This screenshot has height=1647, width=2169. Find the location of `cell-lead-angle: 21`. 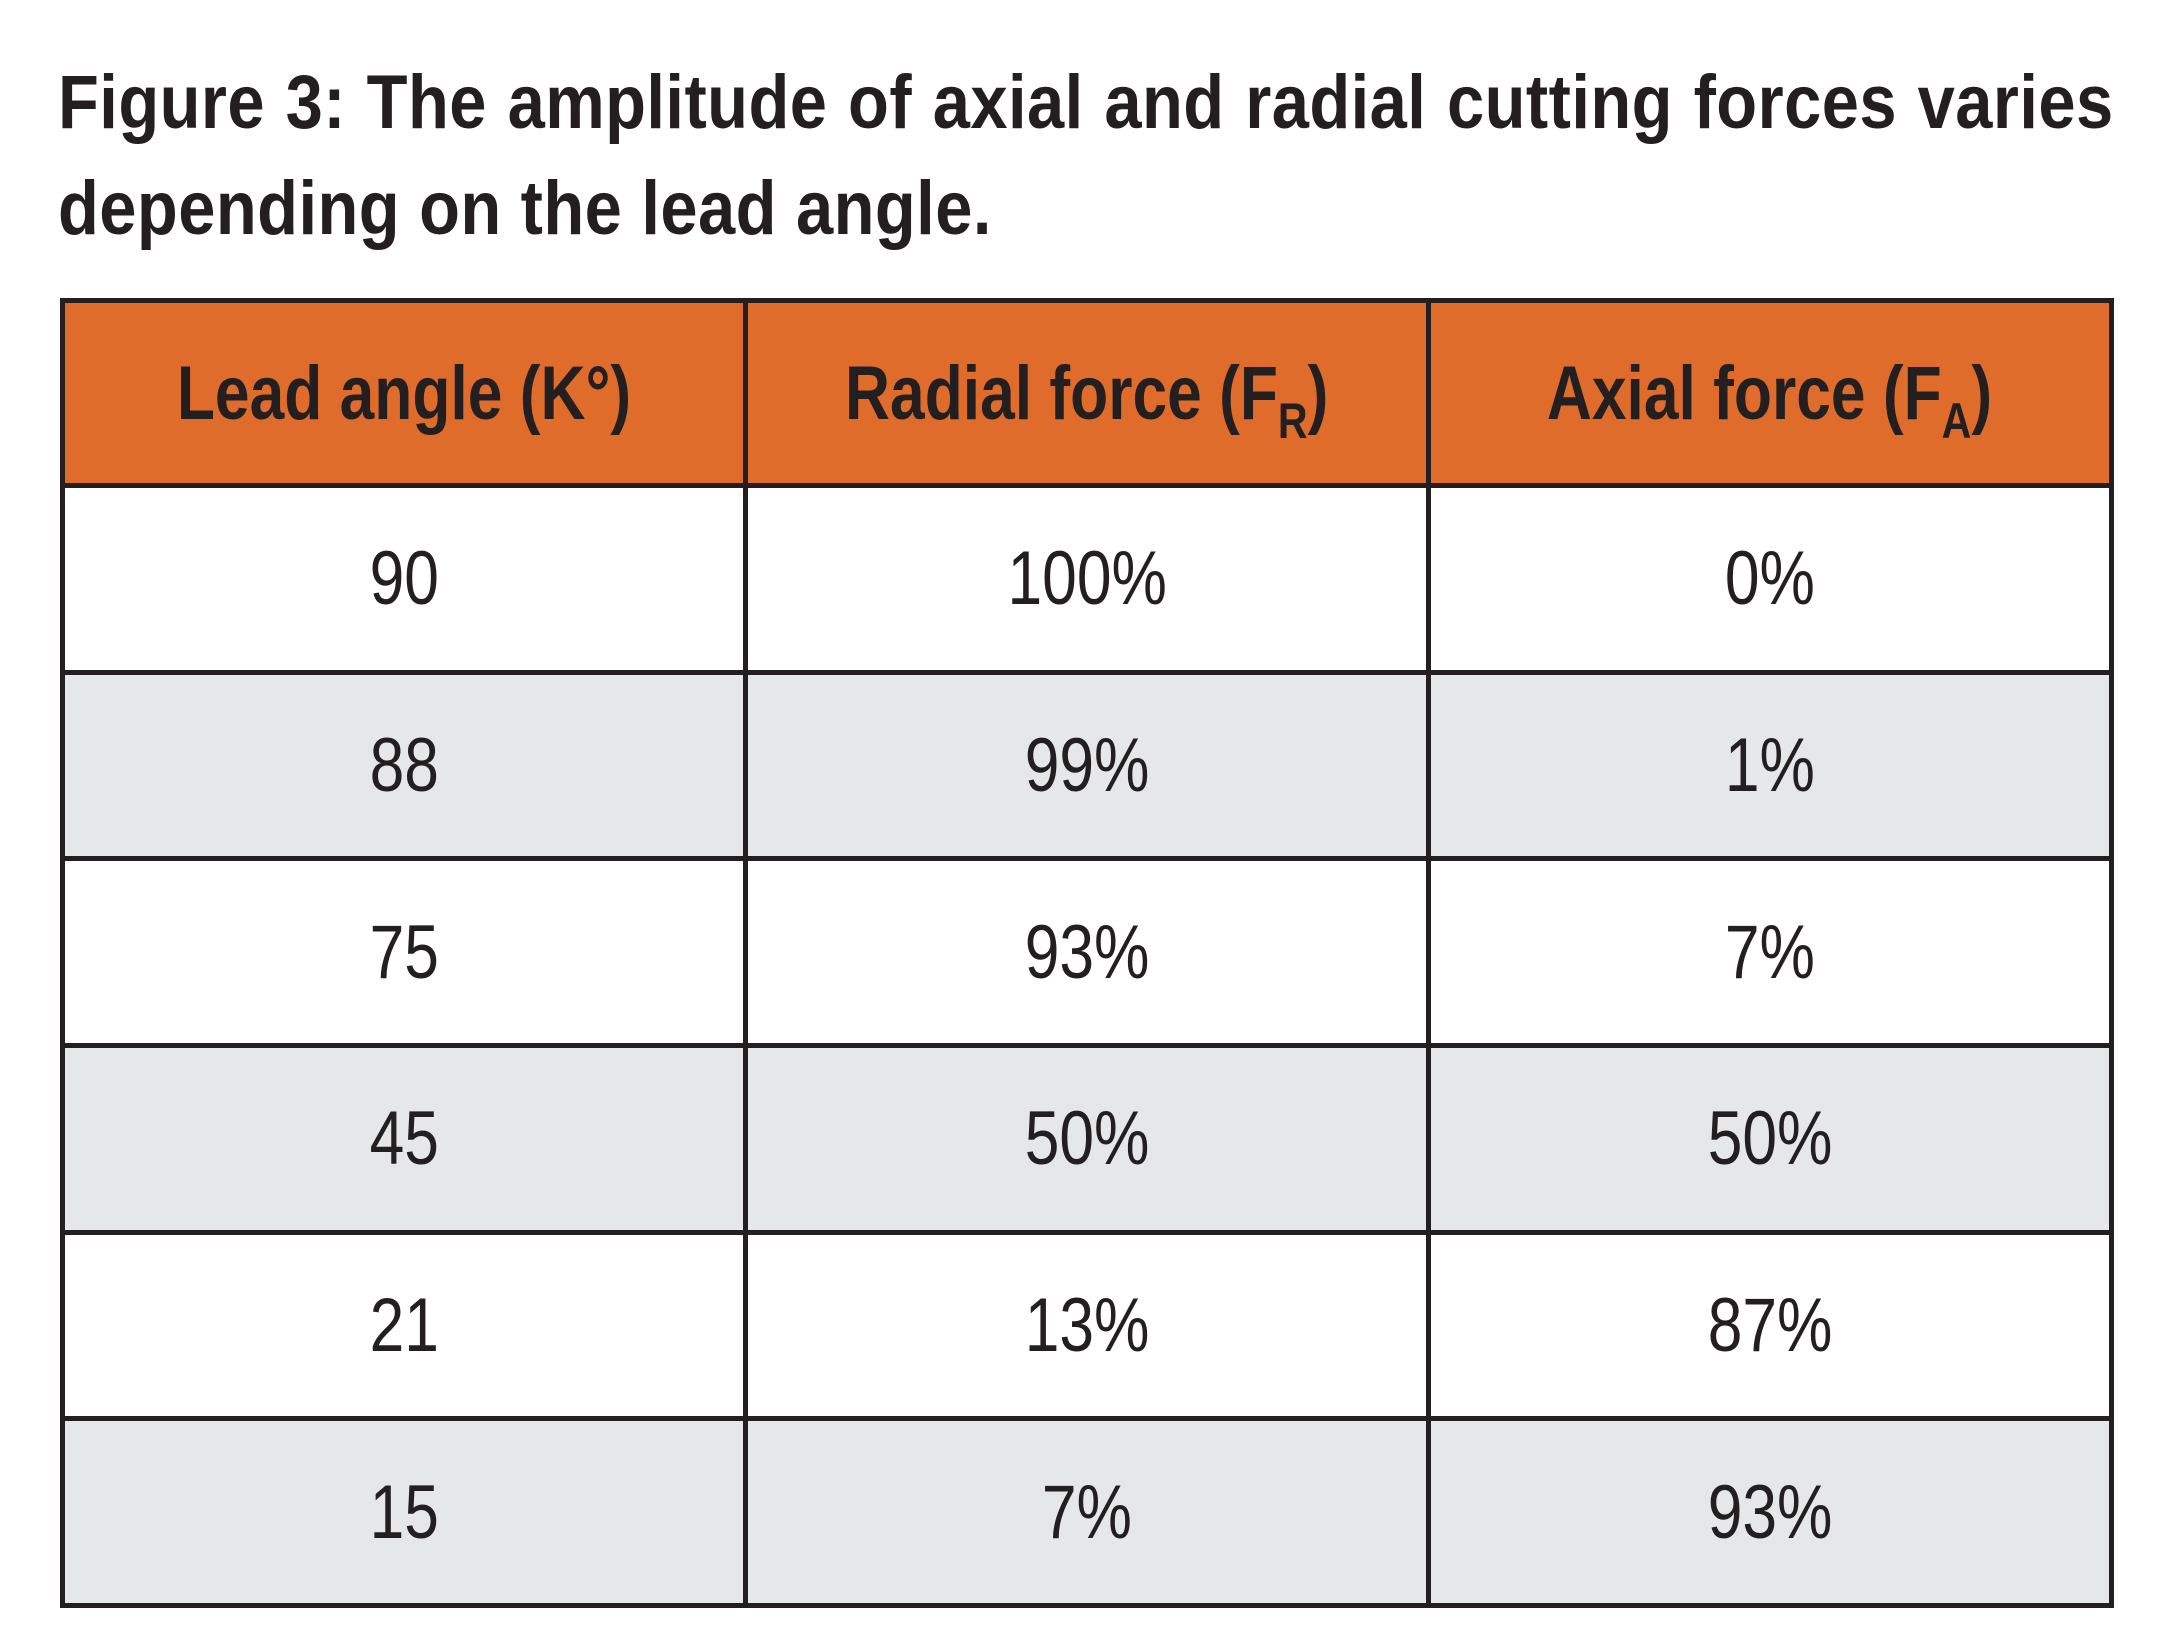

cell-lead-angle: 21 is located at coordinates (404, 1325).